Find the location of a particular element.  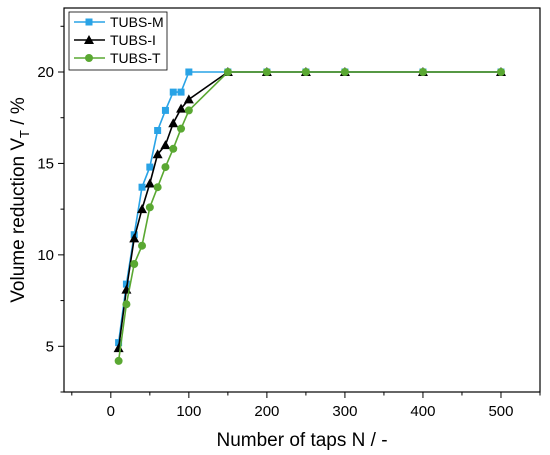

legend-label-tubs-m: TUBS-M is located at coordinates (137, 22).